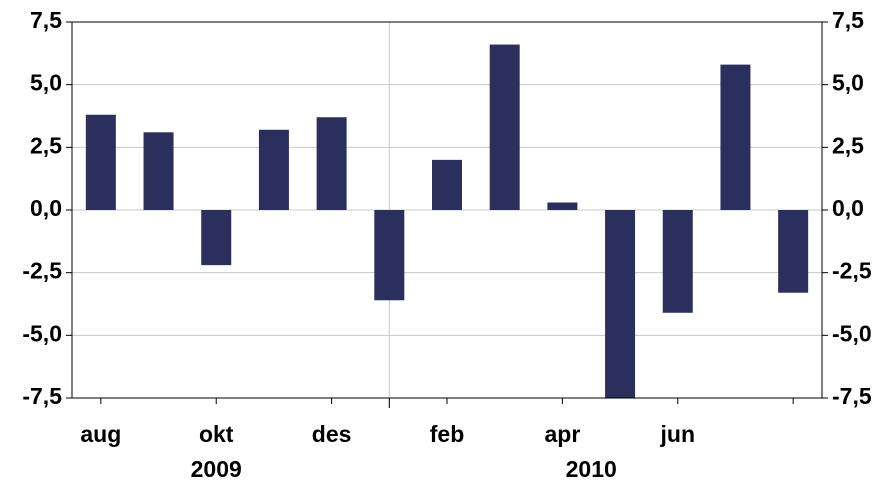 This screenshot has width=892, height=486. Describe the element at coordinates (591, 469) in the screenshot. I see `year-label: 2010` at that location.